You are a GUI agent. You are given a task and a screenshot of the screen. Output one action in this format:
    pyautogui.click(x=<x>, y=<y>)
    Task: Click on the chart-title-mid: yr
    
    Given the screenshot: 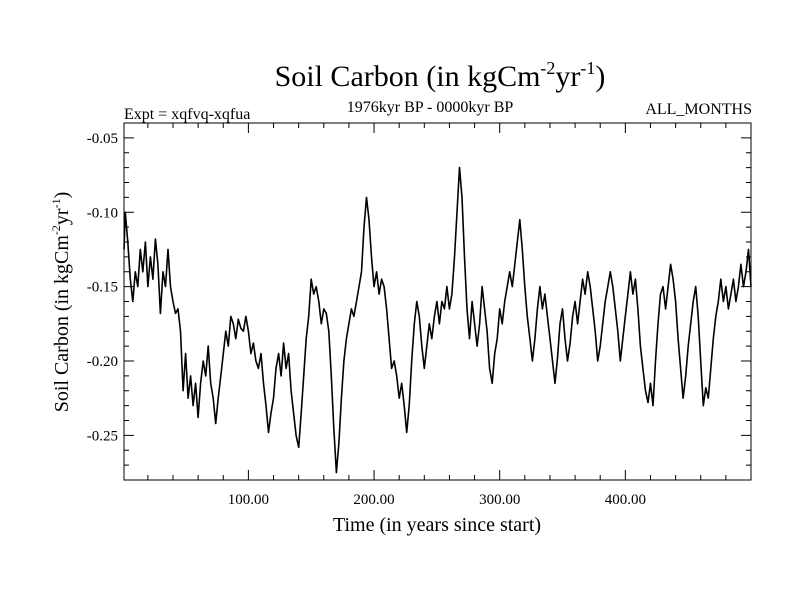 What is the action you would take?
    pyautogui.click(x=567, y=76)
    